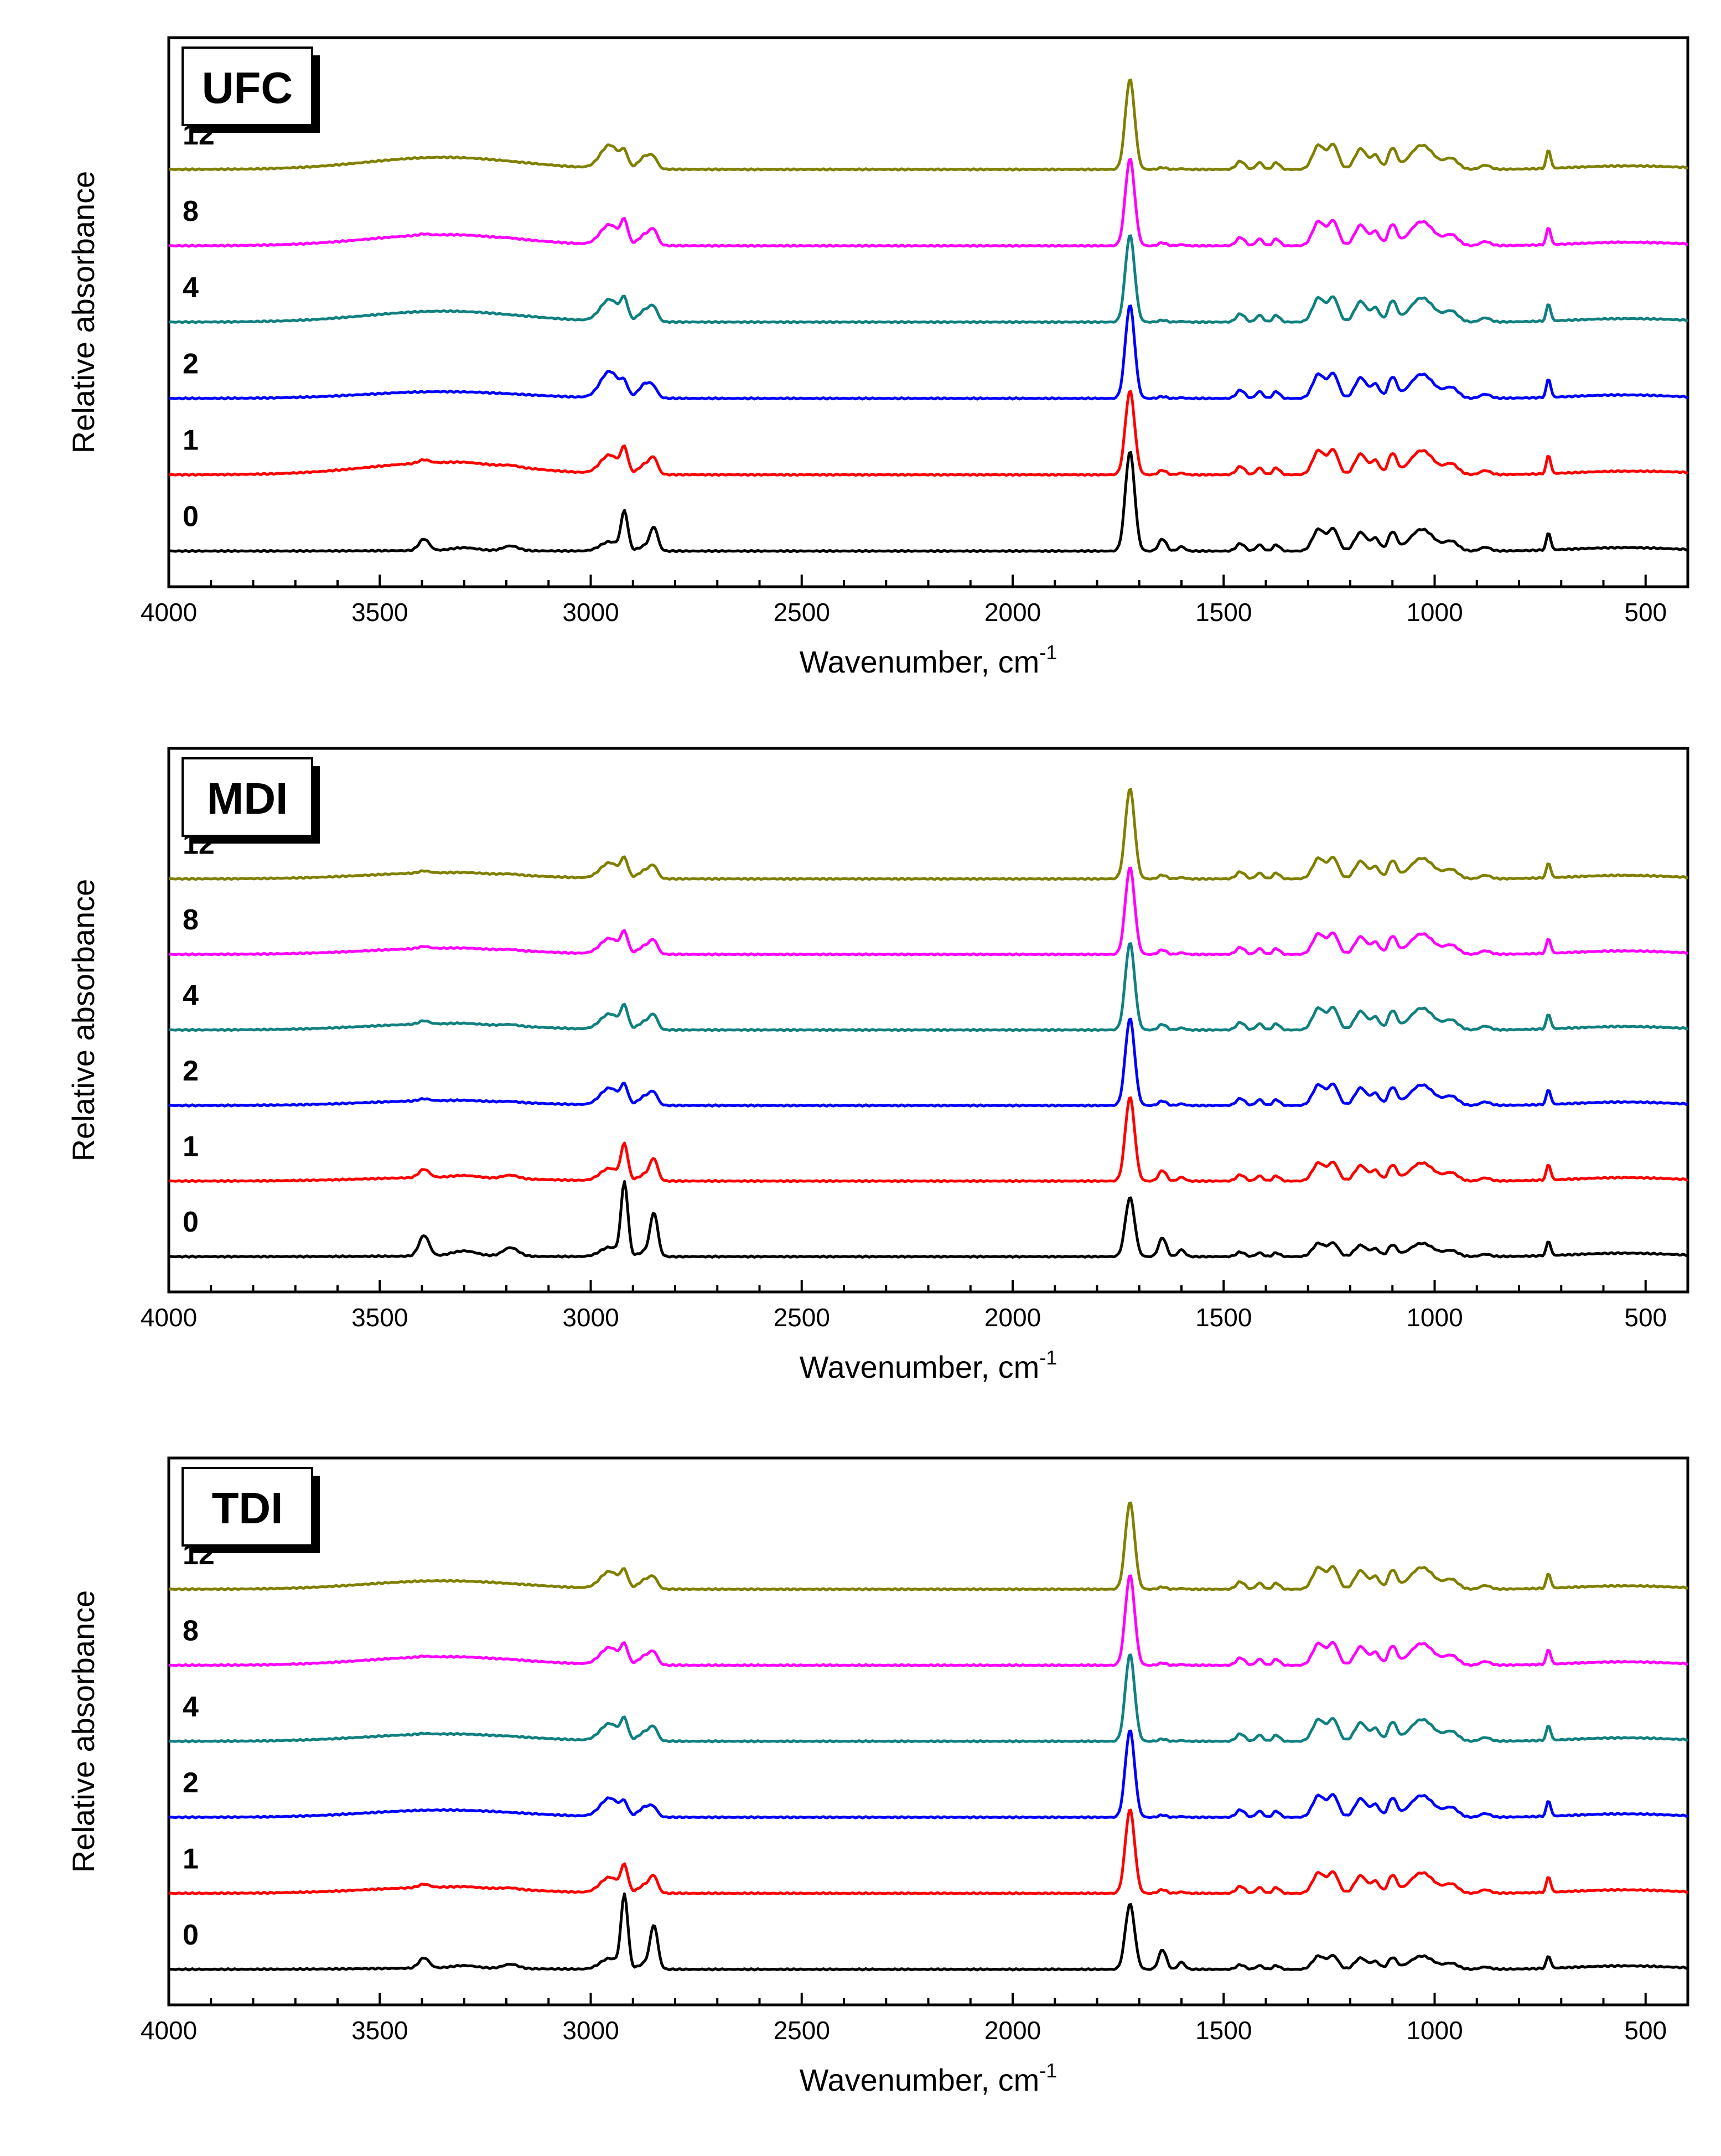  I want to click on panel-tag: MDI, so click(247, 798).